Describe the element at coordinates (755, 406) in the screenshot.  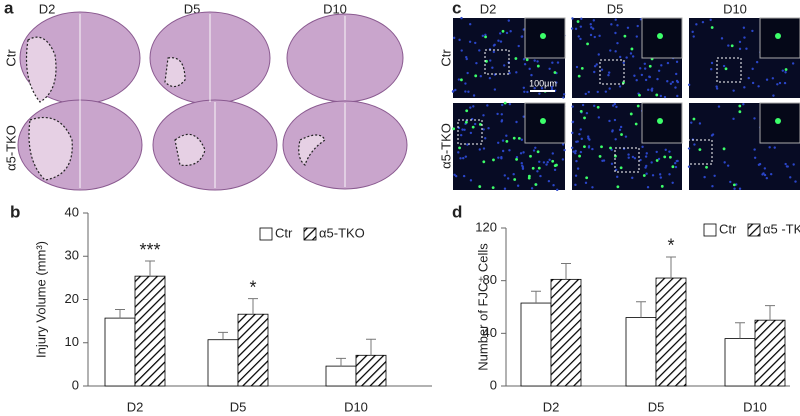
I see `x-tick-label: D10` at that location.